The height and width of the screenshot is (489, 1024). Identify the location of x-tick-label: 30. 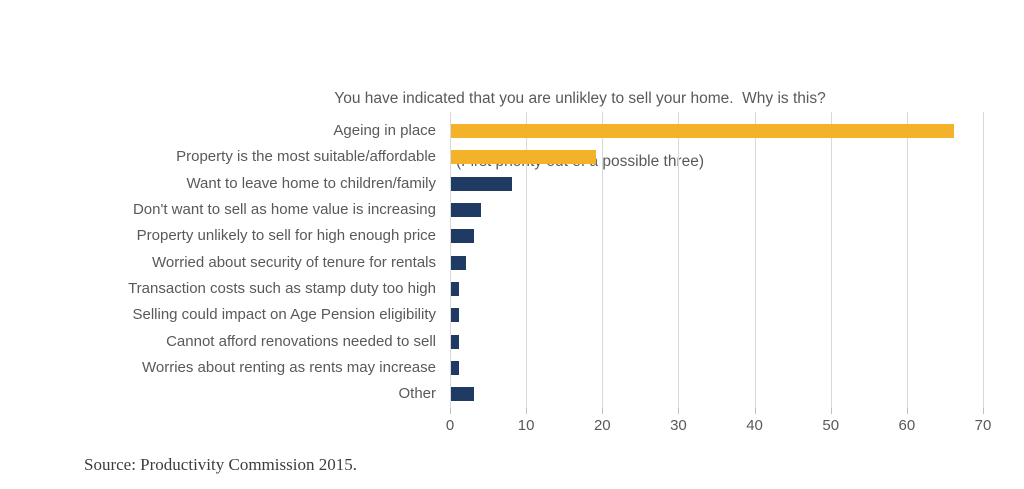
(678, 425).